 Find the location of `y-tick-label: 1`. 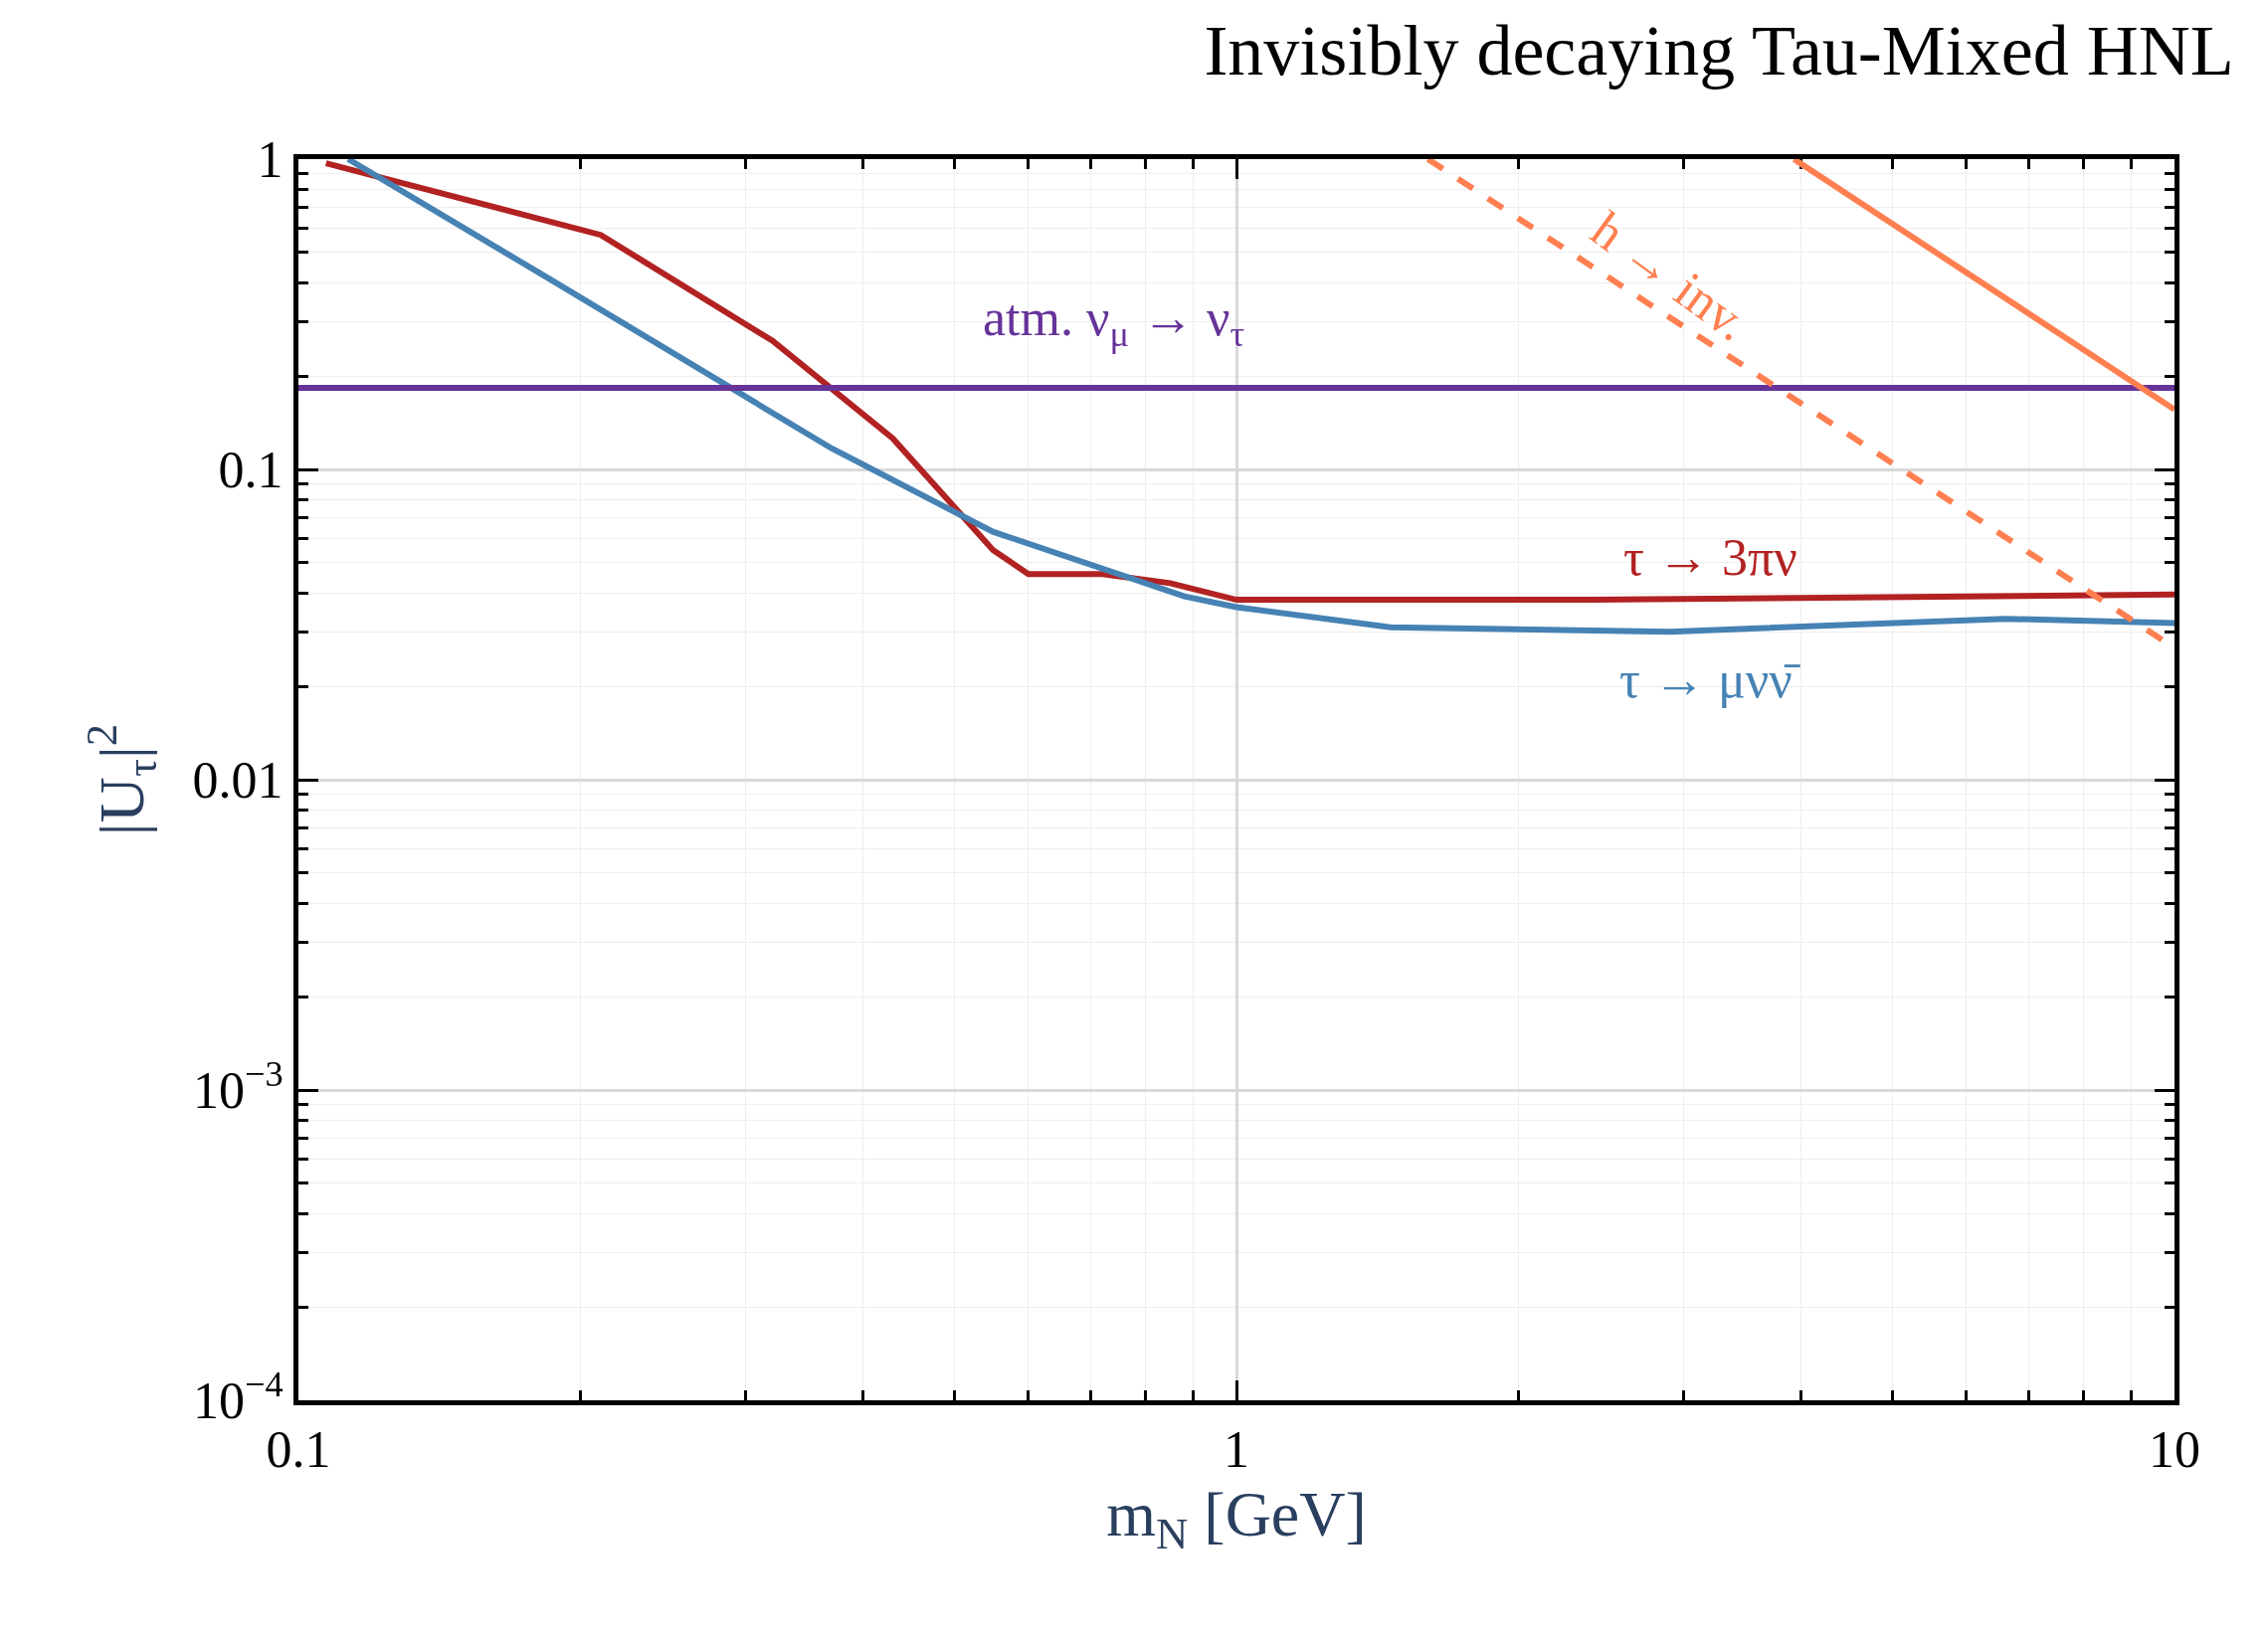

y-tick-label: 1 is located at coordinates (271, 160).